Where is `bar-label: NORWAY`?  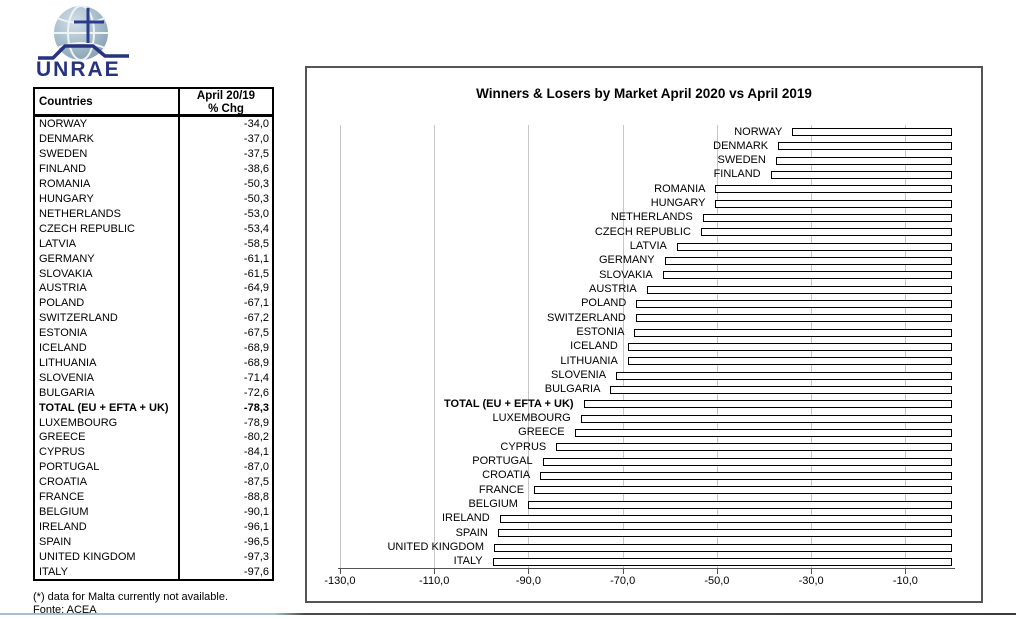 bar-label: NORWAY is located at coordinates (758, 131).